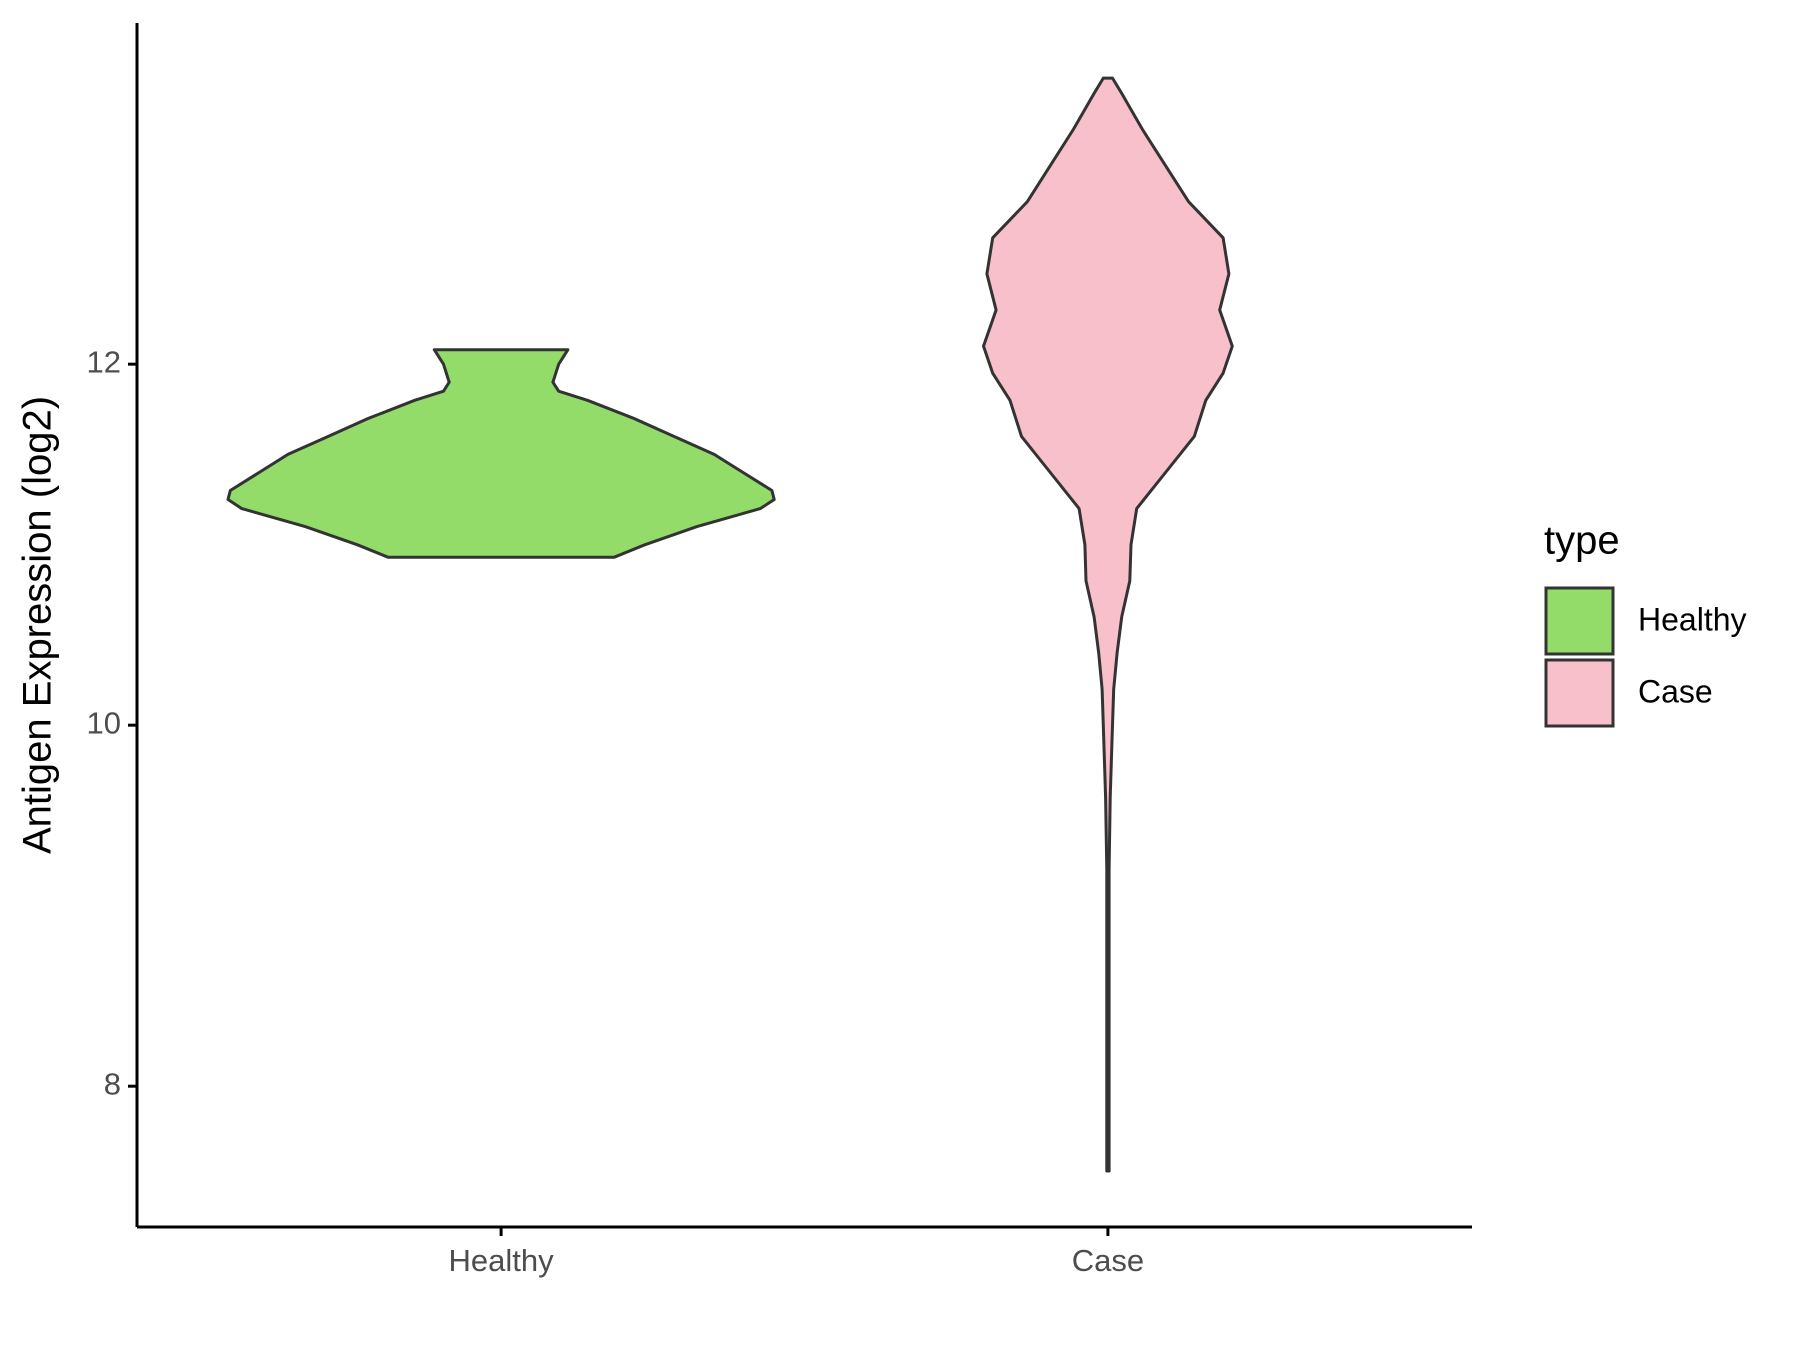  What do you see at coordinates (1108, 1260) in the screenshot?
I see `x-tick-label: Case` at bounding box center [1108, 1260].